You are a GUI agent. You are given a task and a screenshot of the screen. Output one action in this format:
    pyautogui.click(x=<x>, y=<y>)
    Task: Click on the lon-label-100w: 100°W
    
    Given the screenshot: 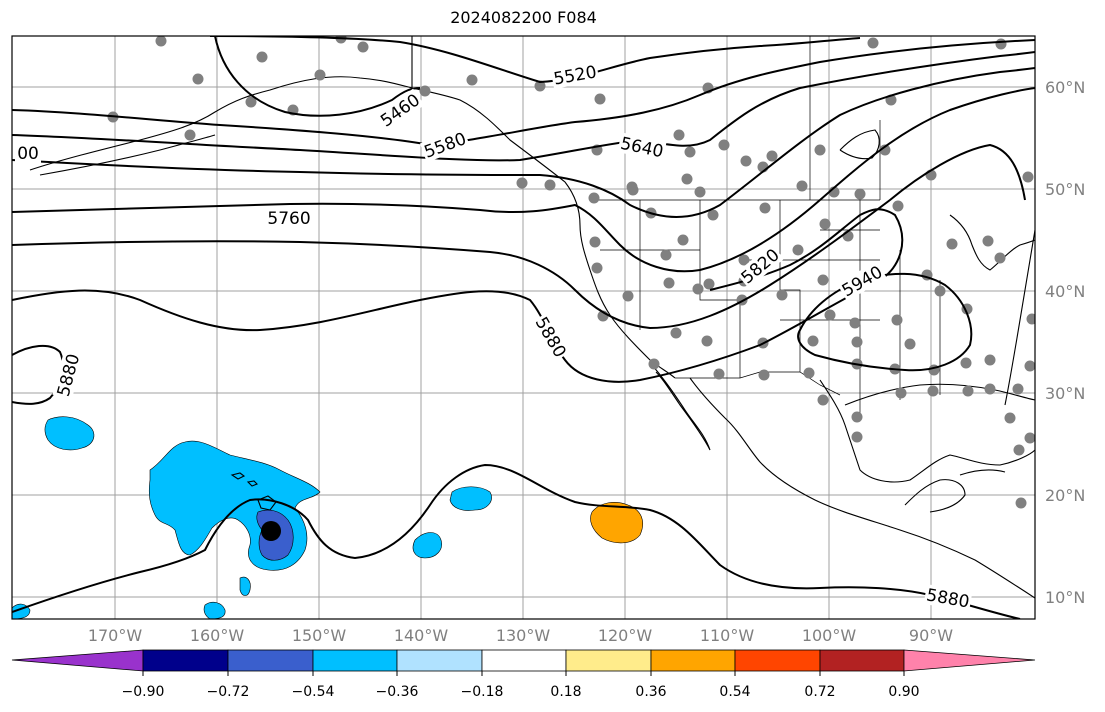 What is the action you would take?
    pyautogui.click(x=829, y=635)
    